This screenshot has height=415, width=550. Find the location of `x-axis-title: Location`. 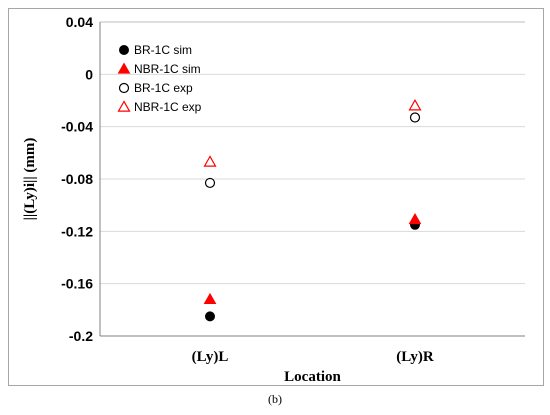

x-axis-title: Location is located at coordinates (312, 377).